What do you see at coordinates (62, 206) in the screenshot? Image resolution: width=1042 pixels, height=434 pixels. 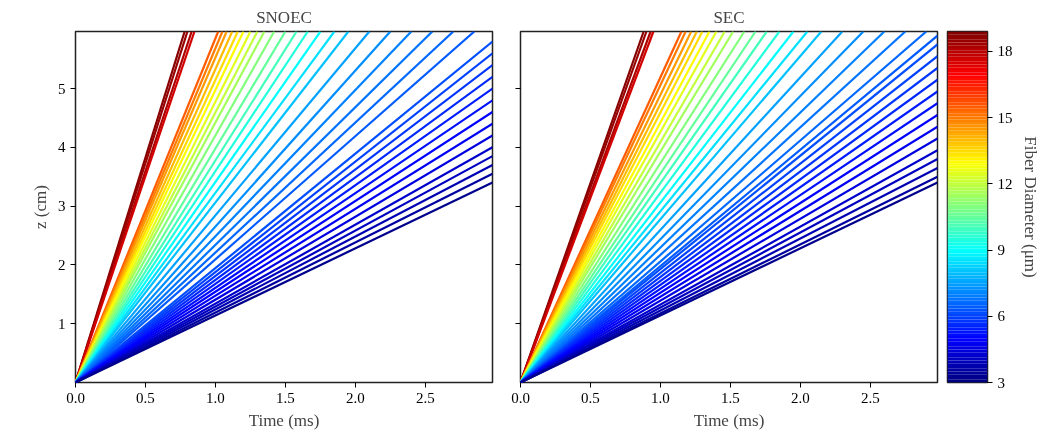 I see `y-tick-label: 3` at bounding box center [62, 206].